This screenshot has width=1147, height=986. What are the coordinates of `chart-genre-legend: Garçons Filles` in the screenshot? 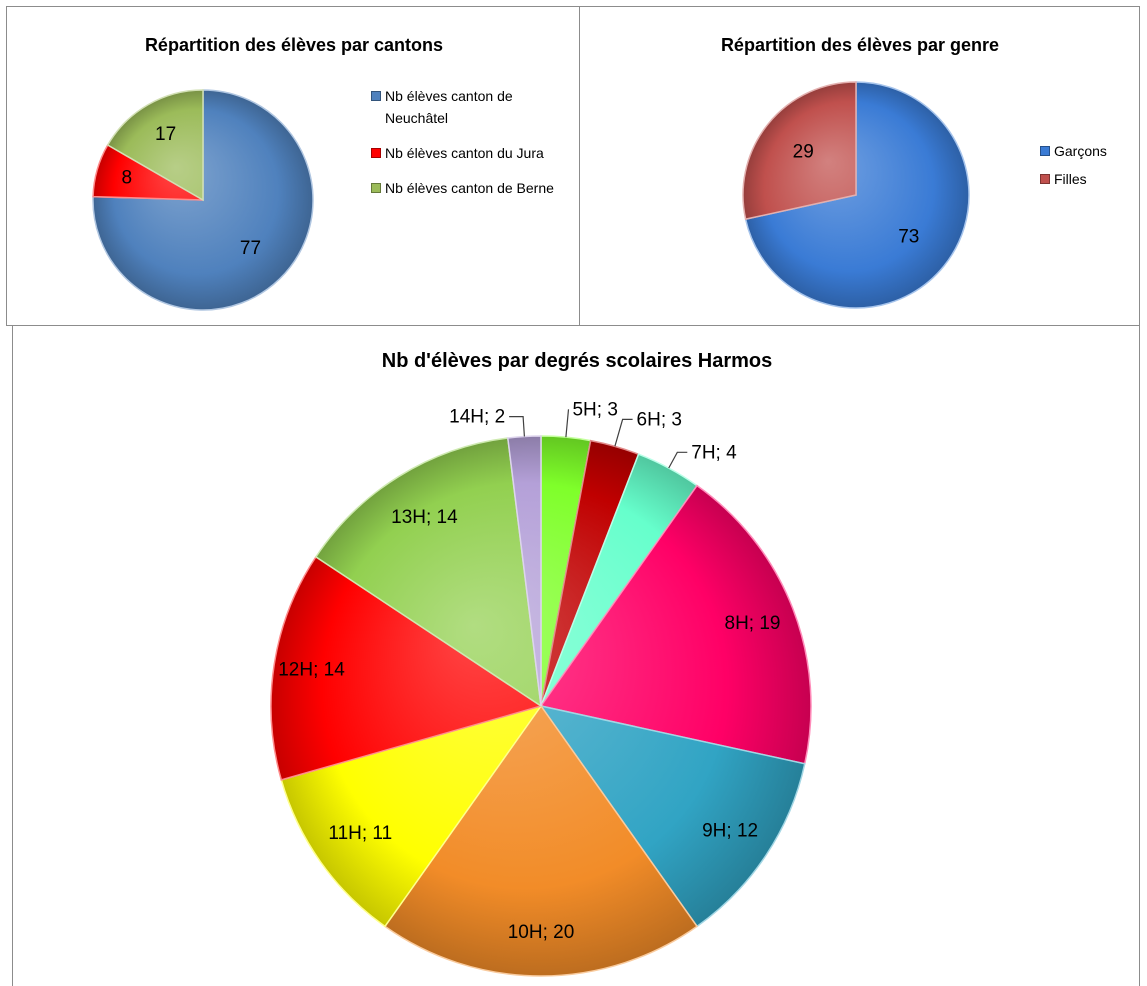 It's located at (1087, 171).